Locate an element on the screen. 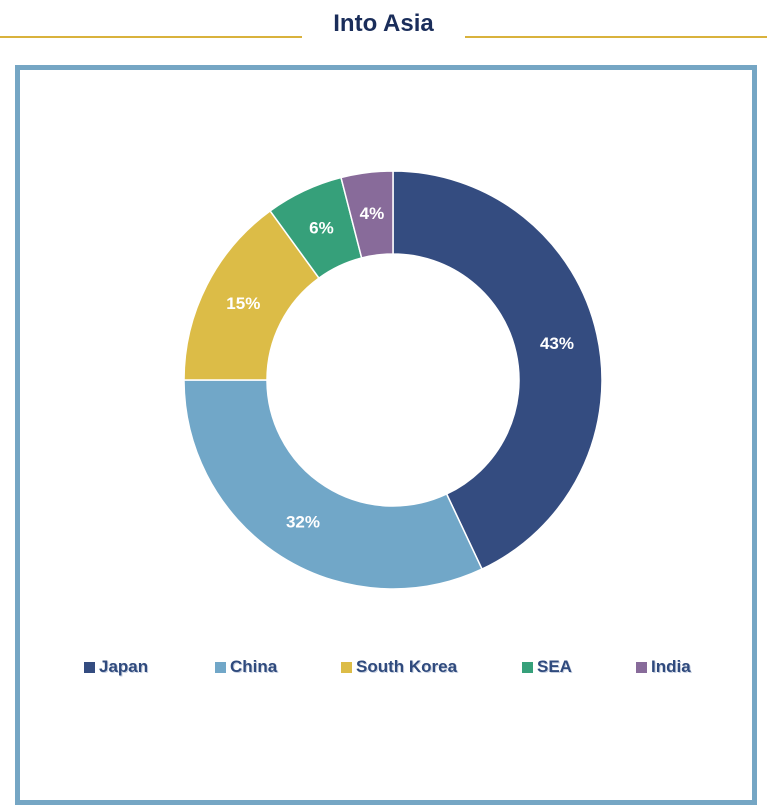 The image size is (767, 805). chart-legend: Japan China South Korea SEA India is located at coordinates (383, 667).